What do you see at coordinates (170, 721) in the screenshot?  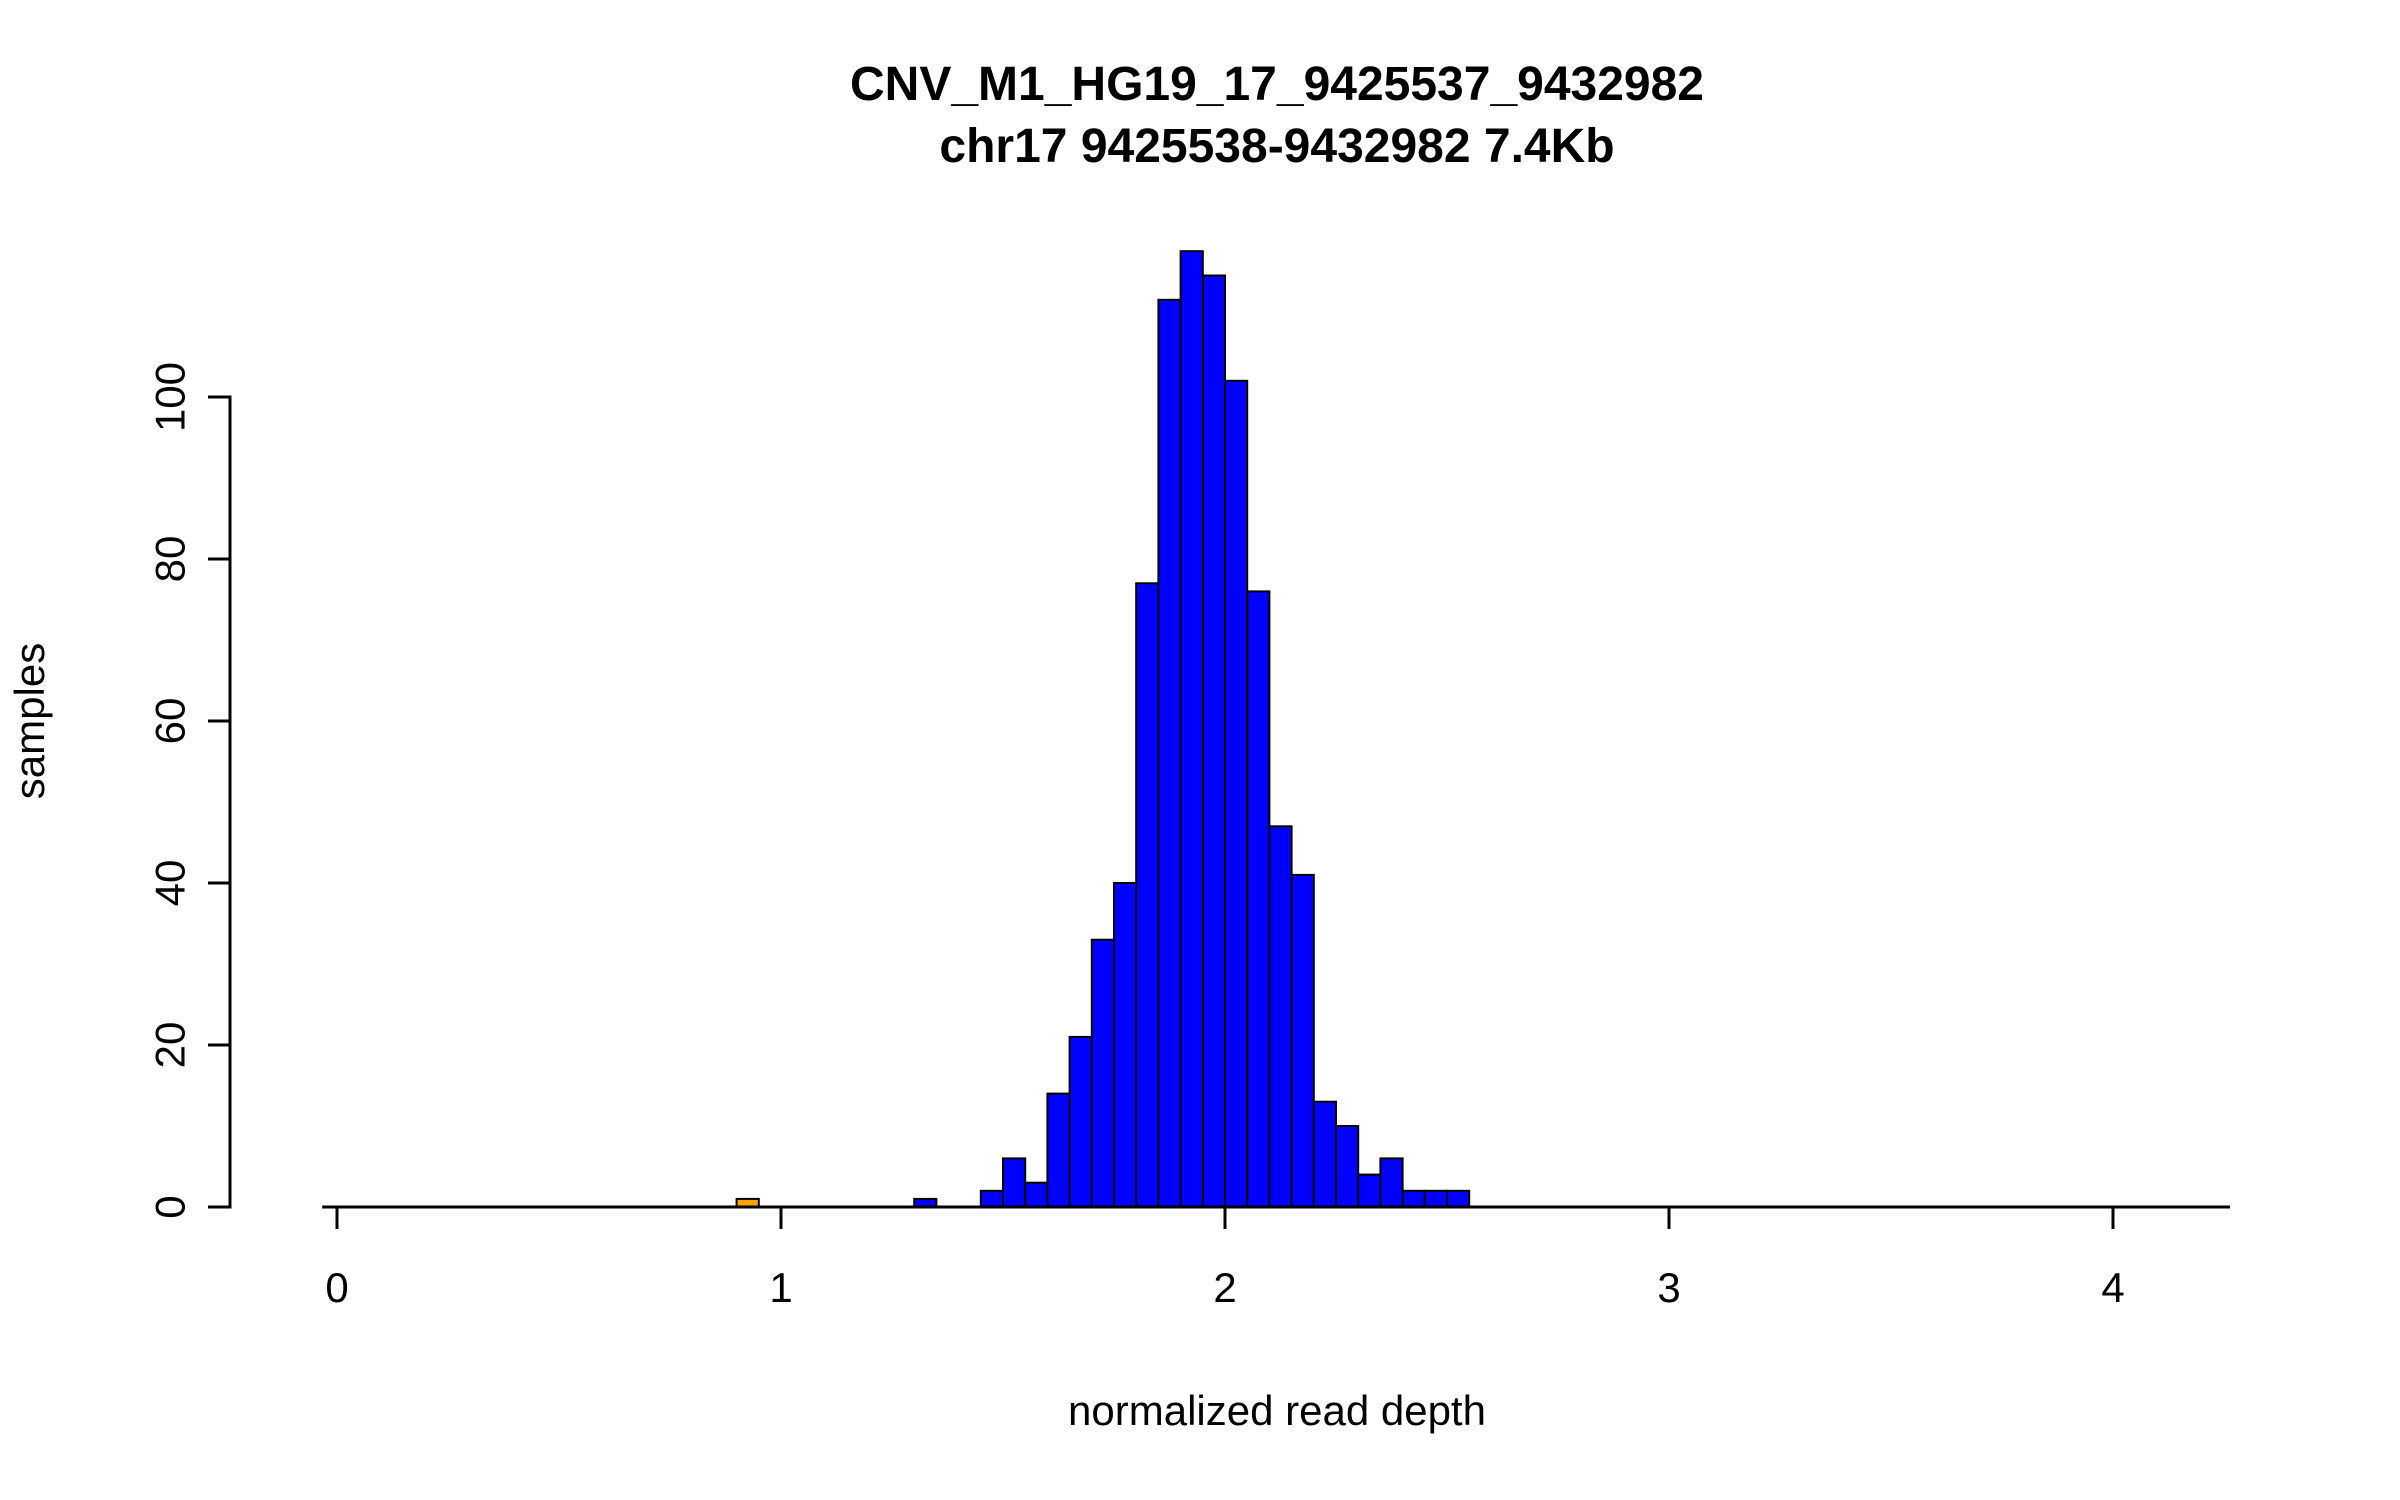 I see `y-tick-label: 60` at bounding box center [170, 721].